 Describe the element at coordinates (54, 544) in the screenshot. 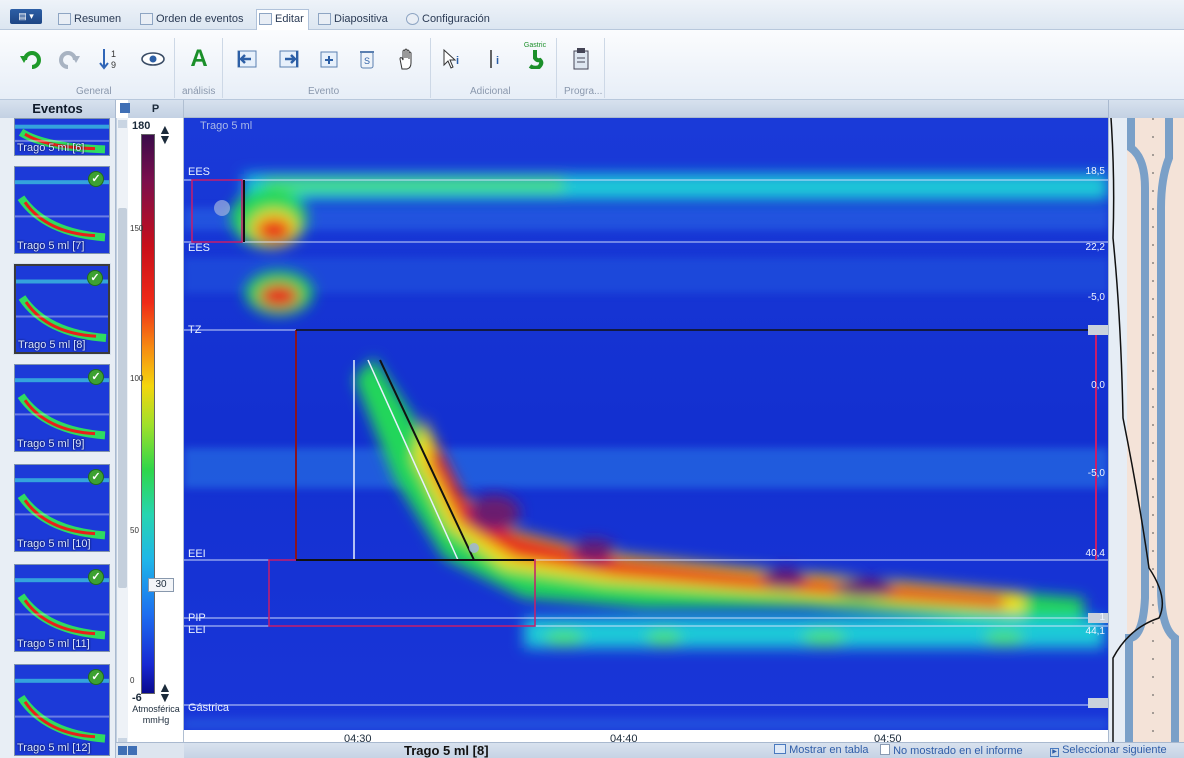

I see `event-thumbnail-label: Trago 5 ml [10]` at that location.